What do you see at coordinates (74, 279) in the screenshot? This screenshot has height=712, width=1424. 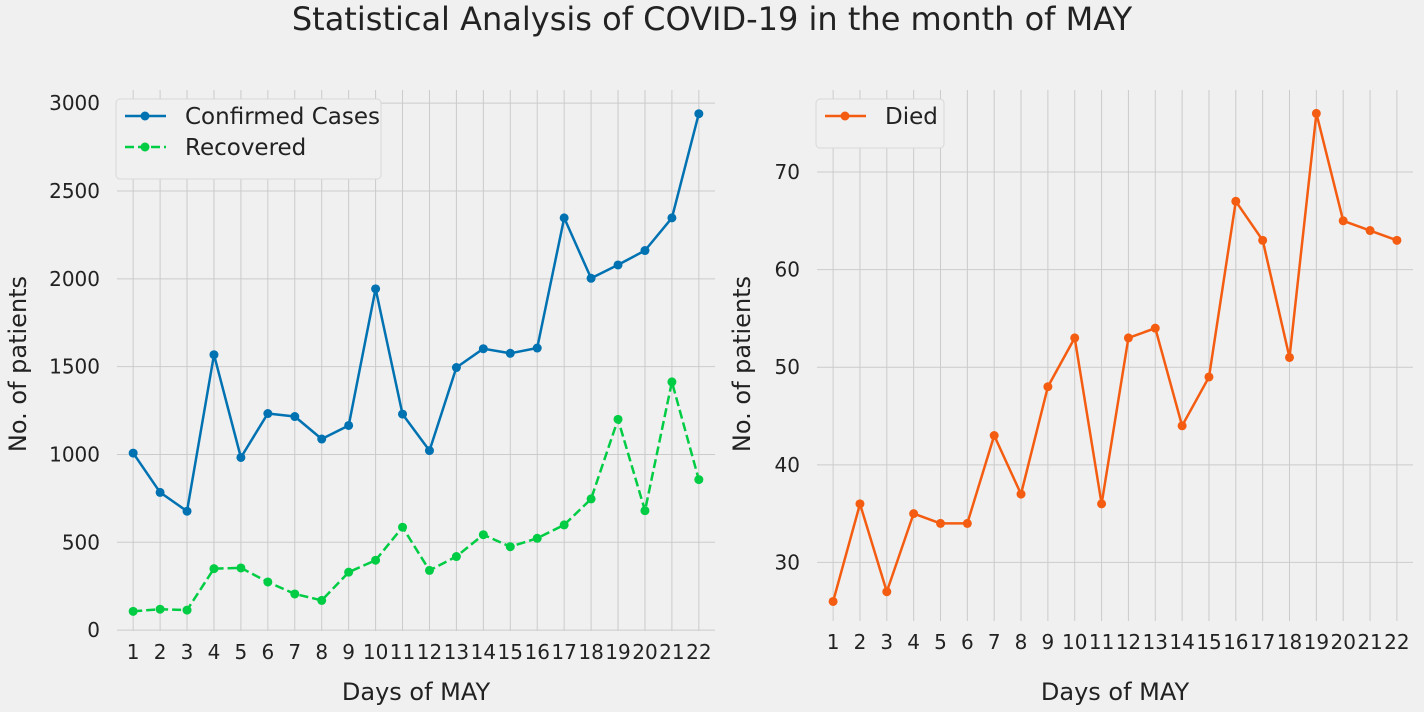 I see `y-tick-label: 2000` at bounding box center [74, 279].